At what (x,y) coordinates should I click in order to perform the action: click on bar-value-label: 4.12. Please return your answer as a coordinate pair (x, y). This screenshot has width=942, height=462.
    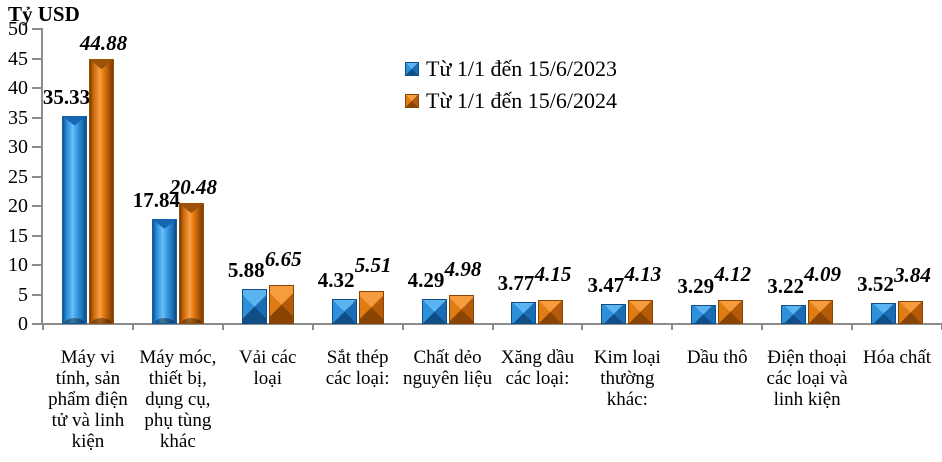
    Looking at the image, I should click on (733, 273).